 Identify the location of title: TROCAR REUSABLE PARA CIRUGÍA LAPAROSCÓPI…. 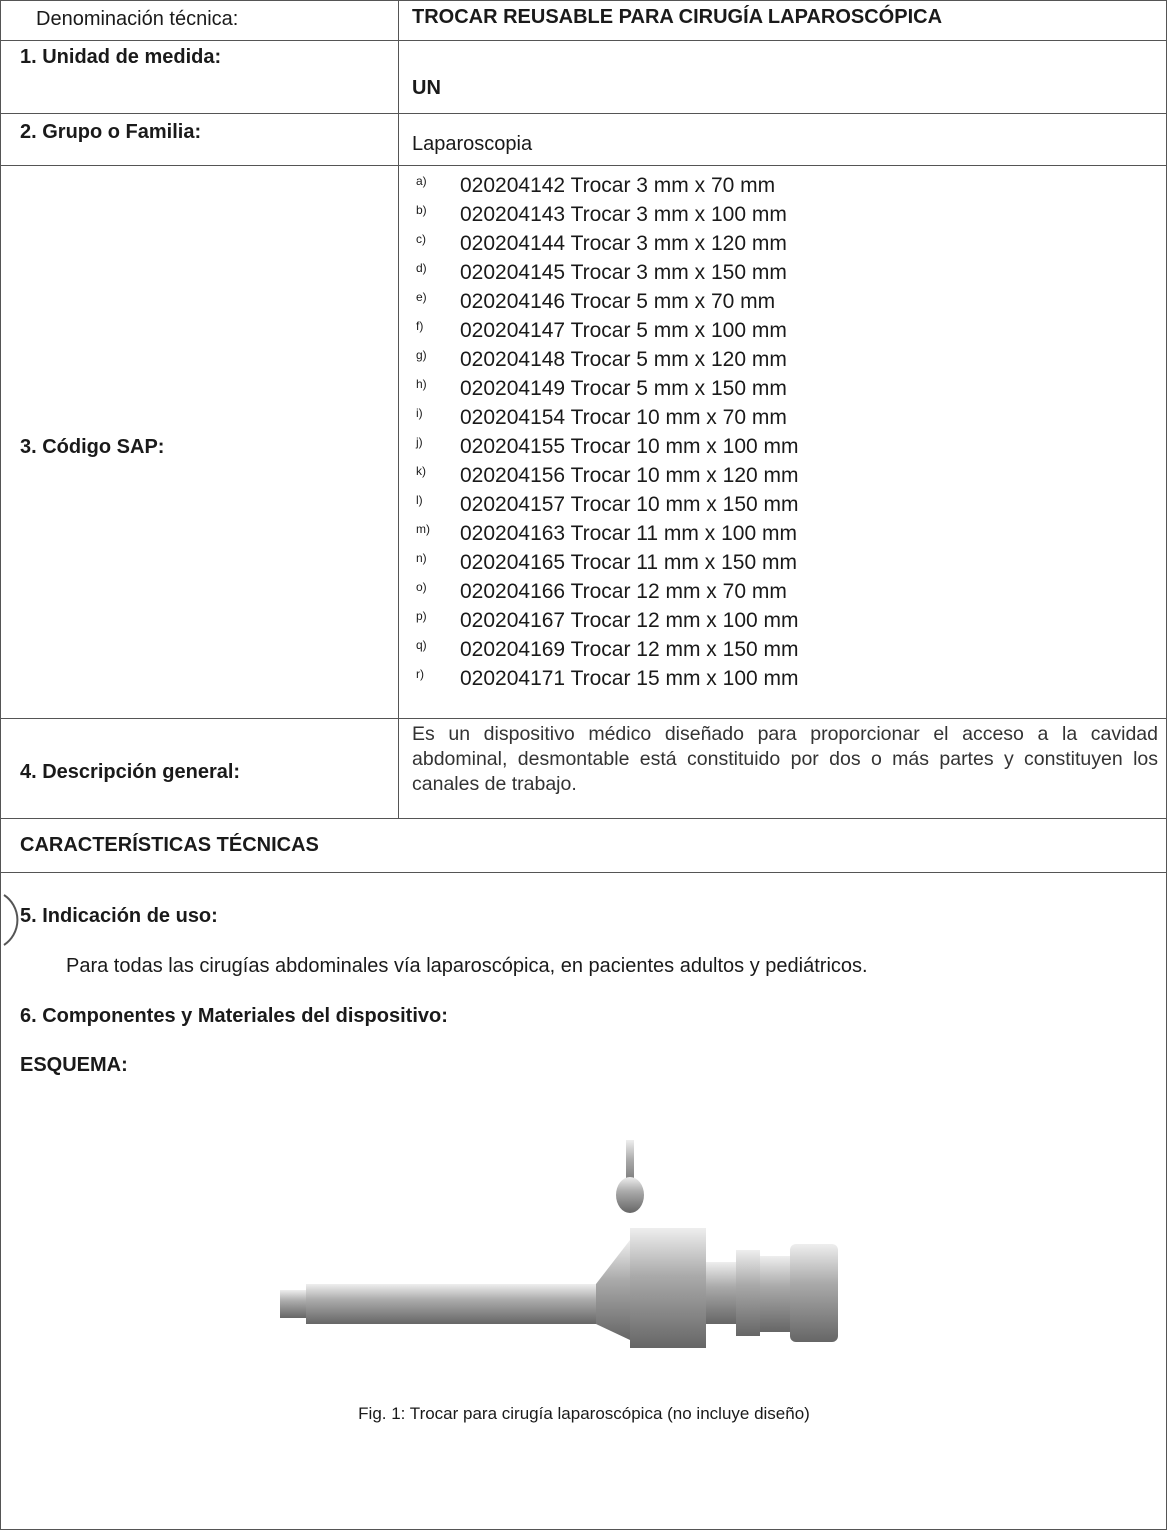
(677, 17).